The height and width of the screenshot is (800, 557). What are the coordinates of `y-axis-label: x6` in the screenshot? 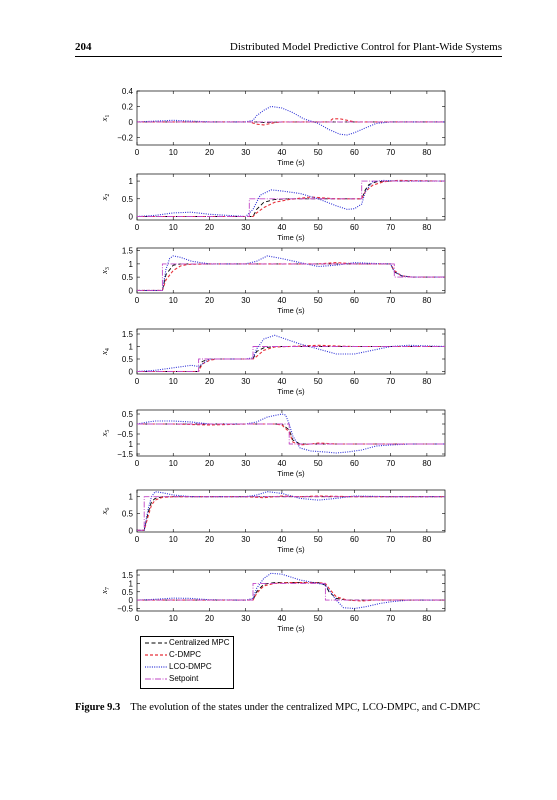 It's located at (105, 512).